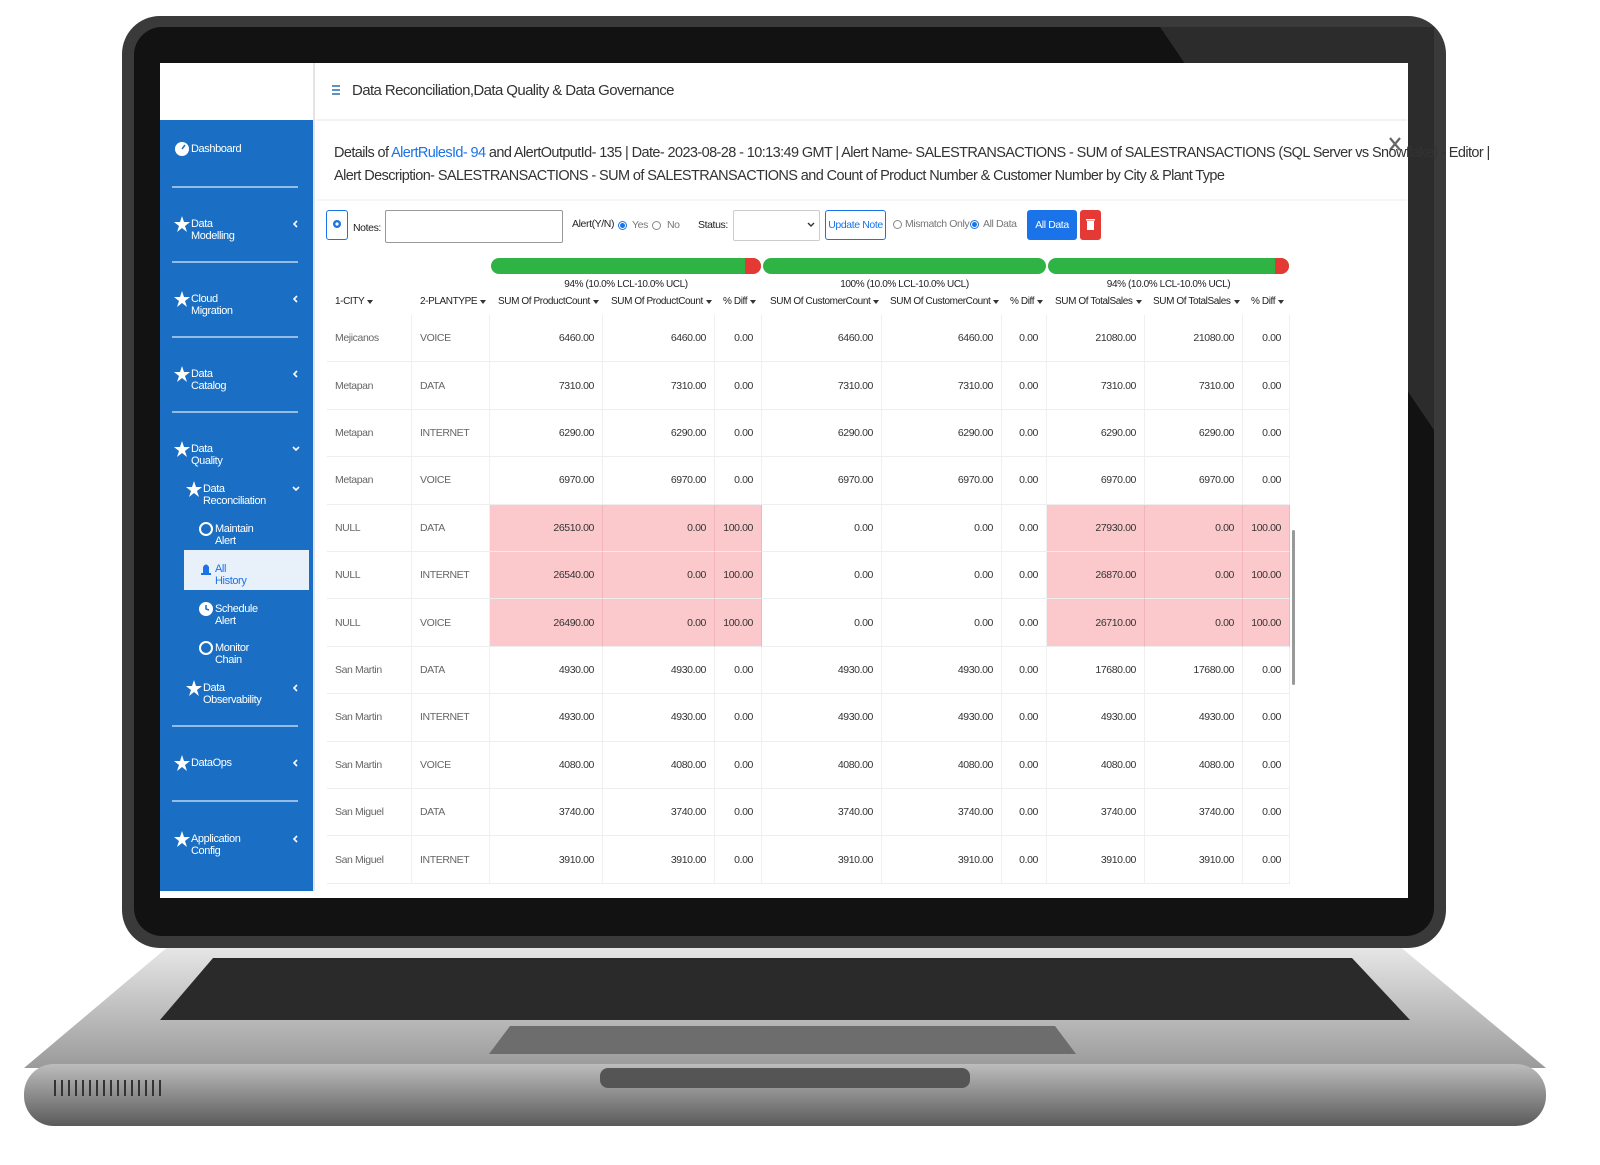  I want to click on radio-mismatch, so click(897, 224).